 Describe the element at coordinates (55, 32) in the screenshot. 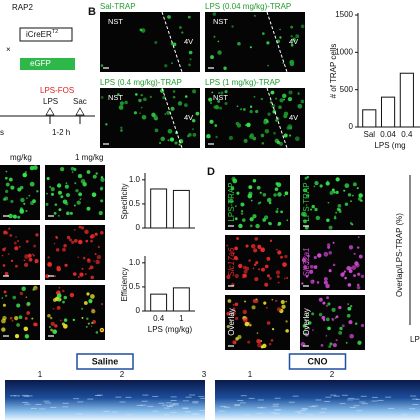

I see `construct-sup: T2` at that location.